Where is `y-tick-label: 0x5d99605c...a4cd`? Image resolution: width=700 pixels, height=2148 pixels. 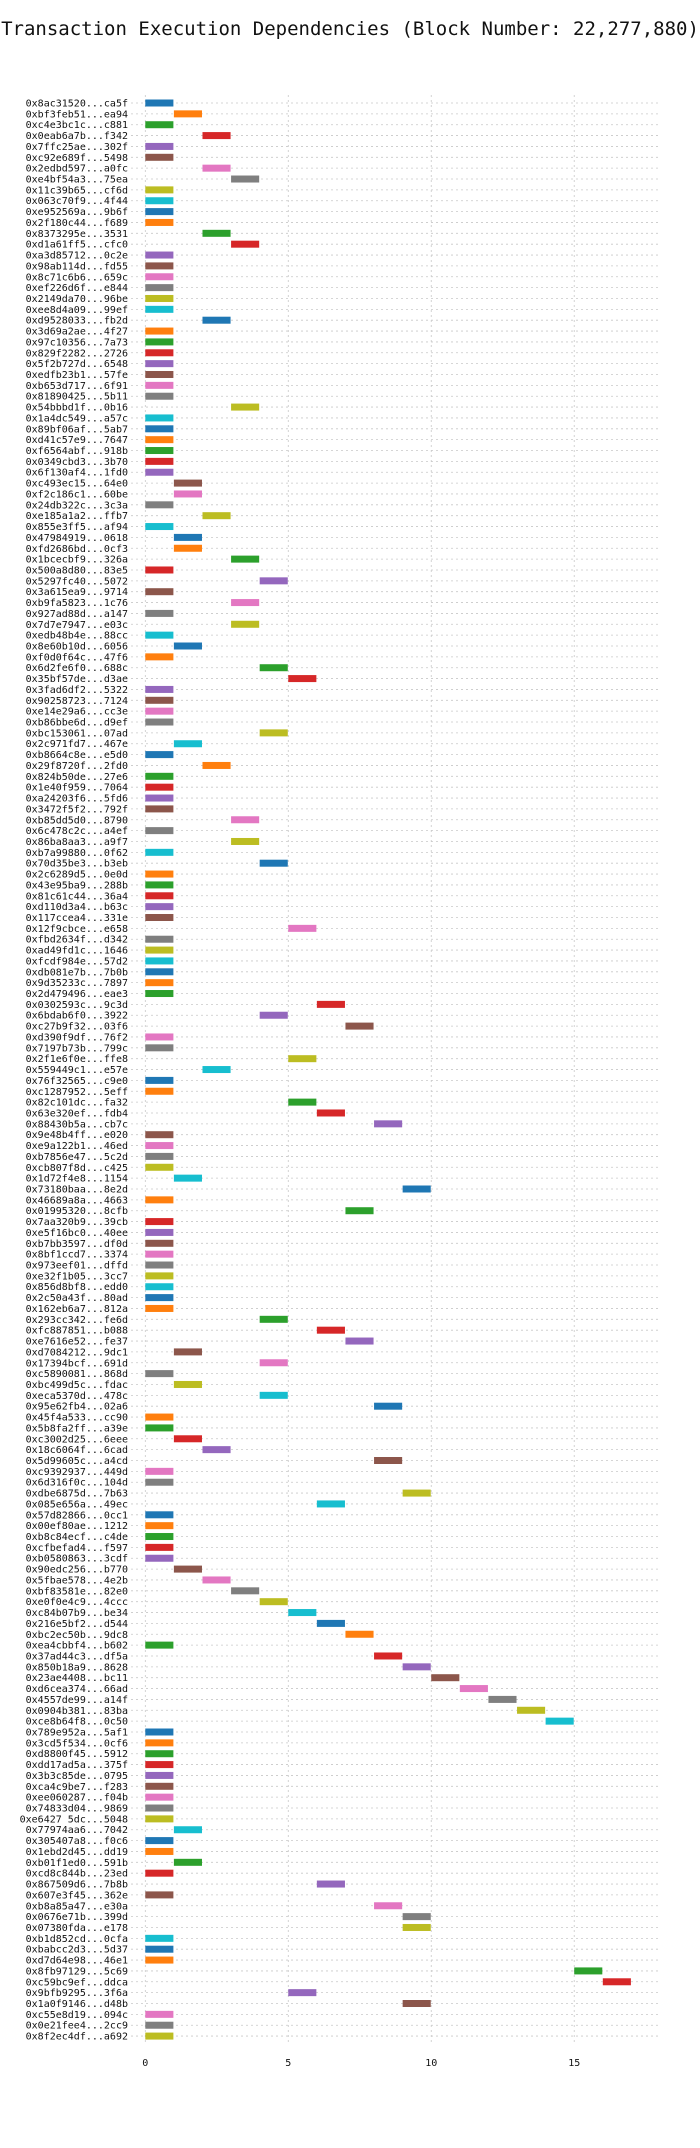
y-tick-label: 0x5d99605c...a4cd is located at coordinates (77, 1461).